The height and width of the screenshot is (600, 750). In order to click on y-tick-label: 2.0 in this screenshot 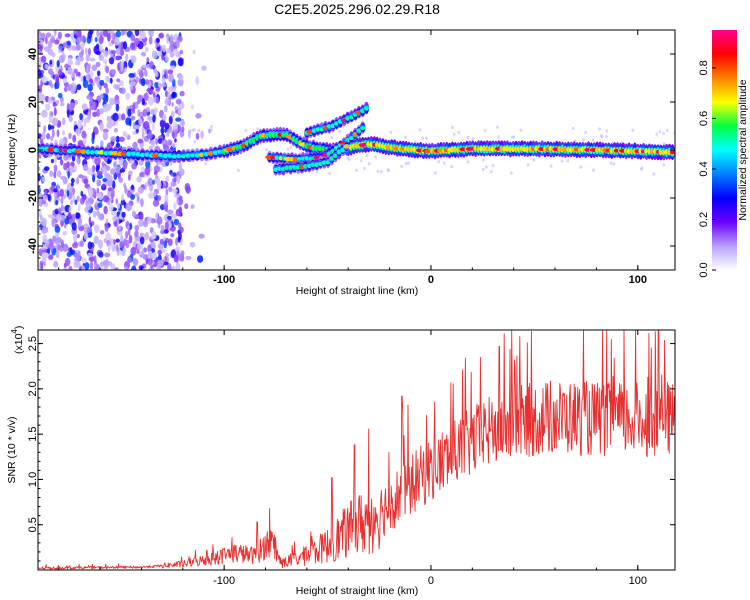, I will do `click(33, 388)`.